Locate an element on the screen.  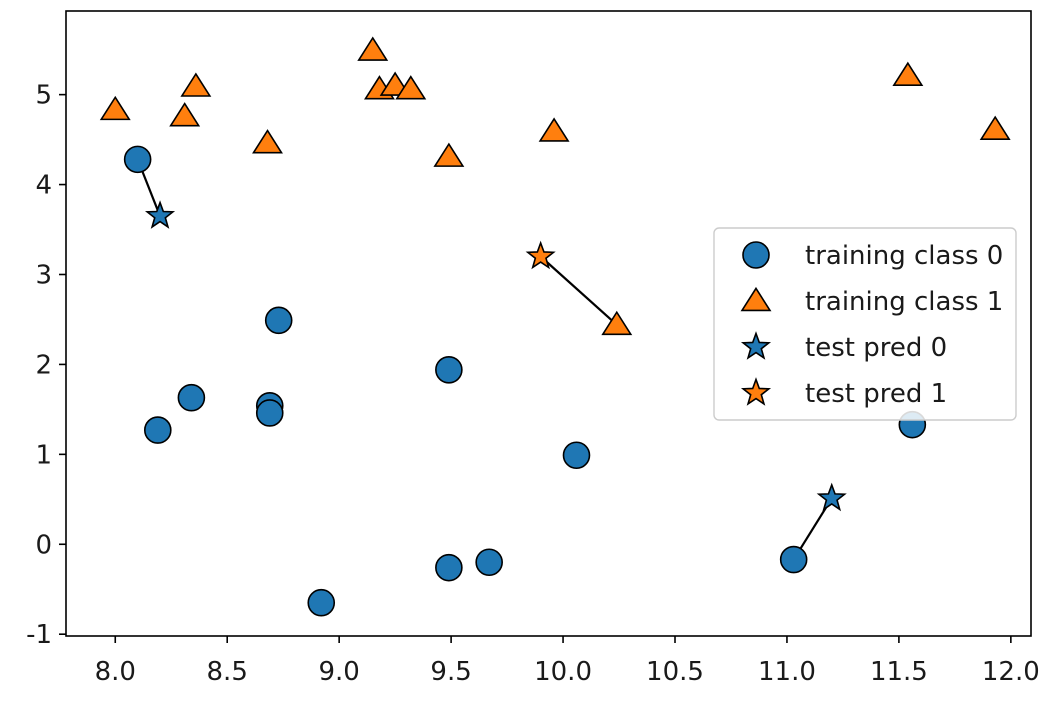
y-tick-label: 0 is located at coordinates (43, 545).